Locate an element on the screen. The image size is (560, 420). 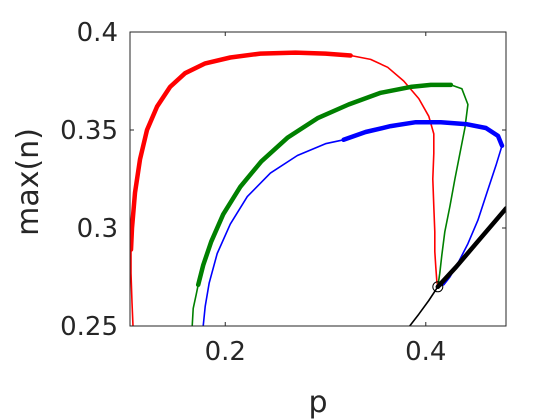
y-tick-label: 0.4 is located at coordinates (97, 33).